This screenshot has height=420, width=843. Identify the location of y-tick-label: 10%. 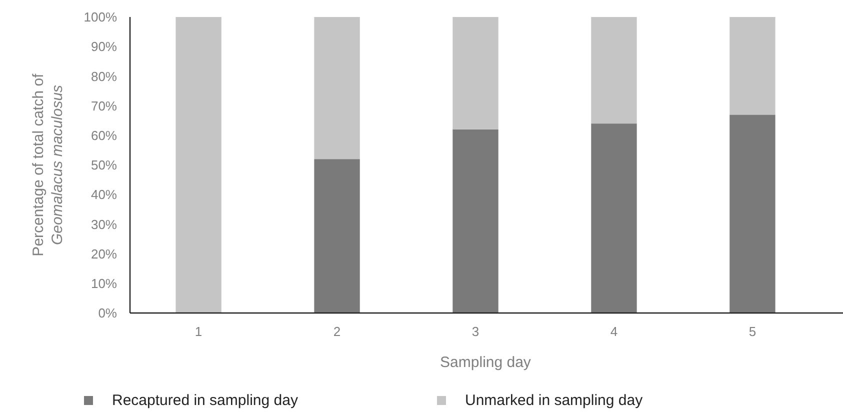
(104, 283).